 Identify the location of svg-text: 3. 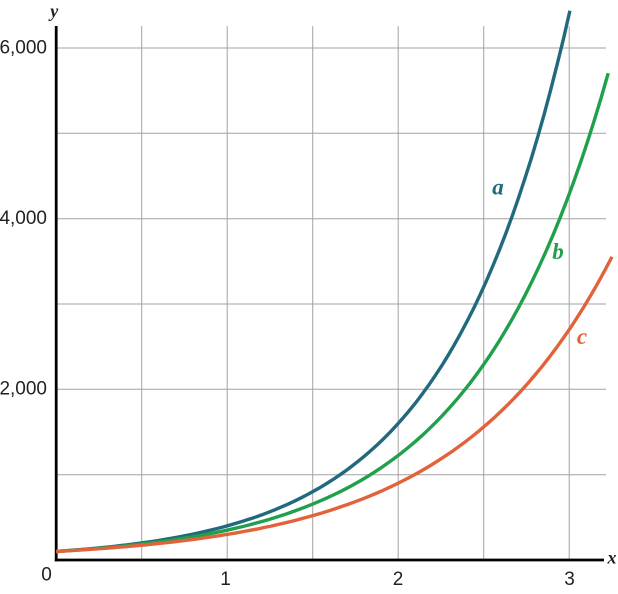
(569, 579).